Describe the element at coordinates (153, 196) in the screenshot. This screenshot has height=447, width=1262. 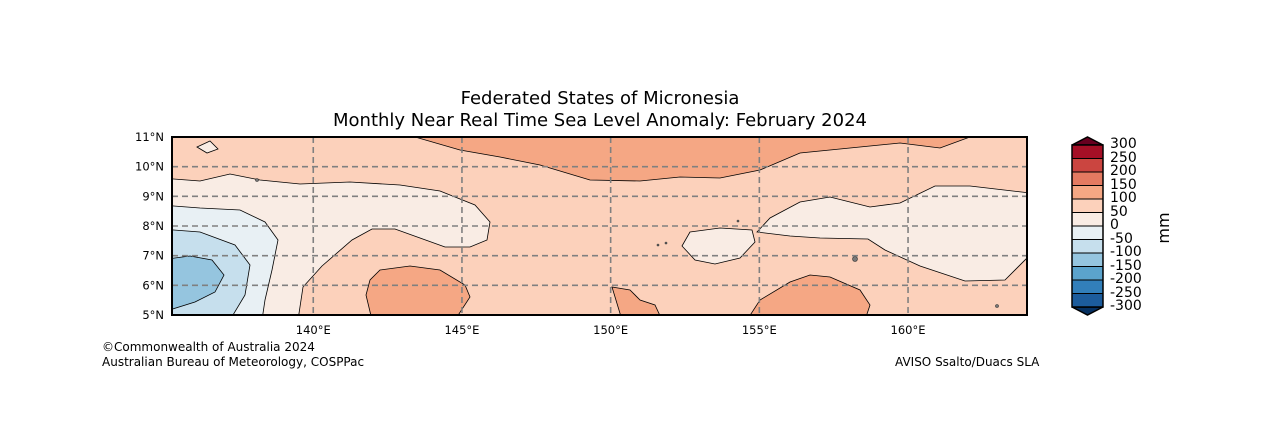
I see `lat-tick-label: 9°N` at that location.